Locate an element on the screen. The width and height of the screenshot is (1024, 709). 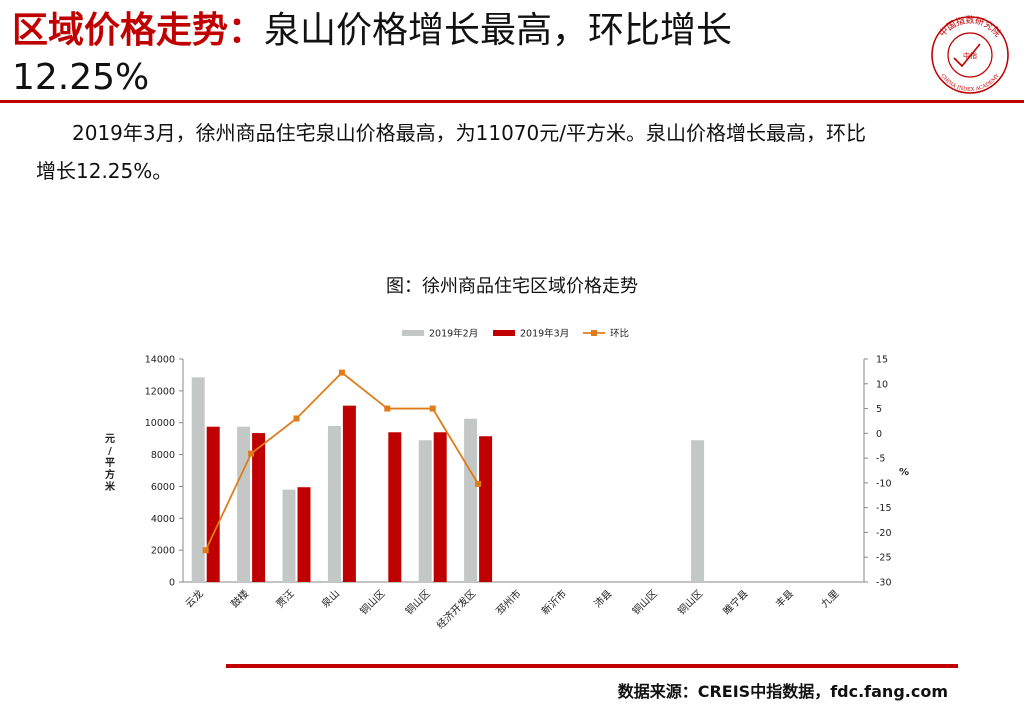
y2-tick-label: 5 is located at coordinates (879, 409).